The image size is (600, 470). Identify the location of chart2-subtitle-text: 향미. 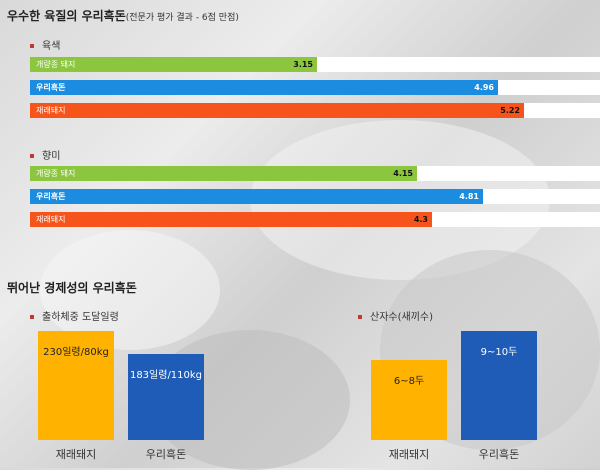
(51, 156).